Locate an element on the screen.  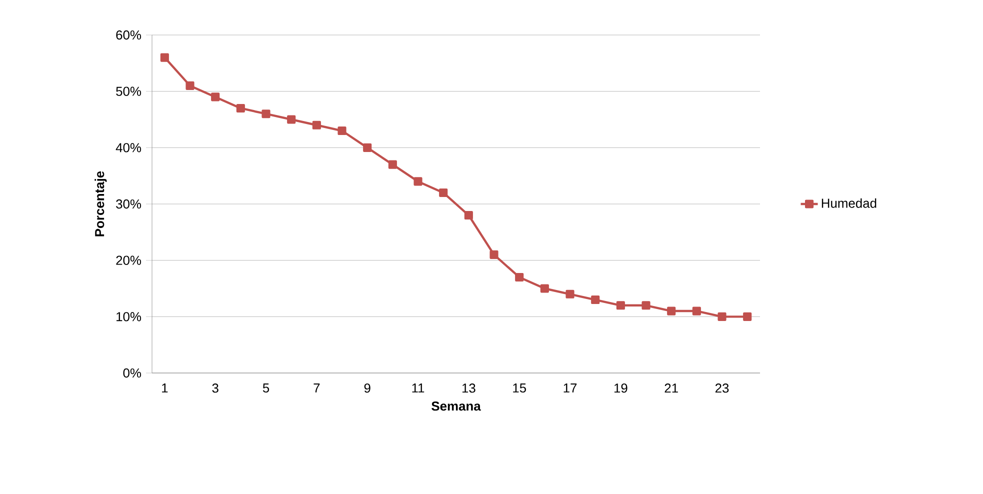
y-tick-label: 20% is located at coordinates (129, 260).